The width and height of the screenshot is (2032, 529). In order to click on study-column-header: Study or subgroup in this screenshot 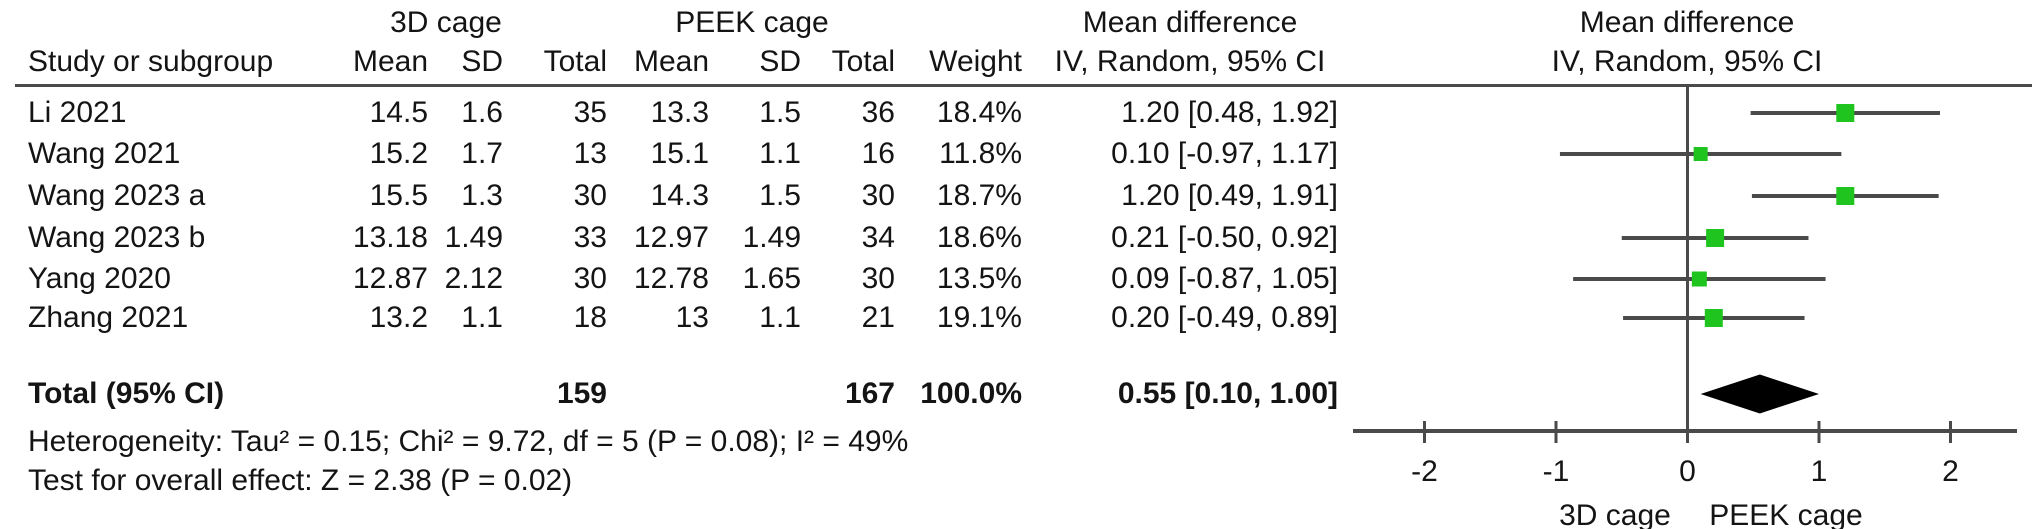, I will do `click(151, 61)`.